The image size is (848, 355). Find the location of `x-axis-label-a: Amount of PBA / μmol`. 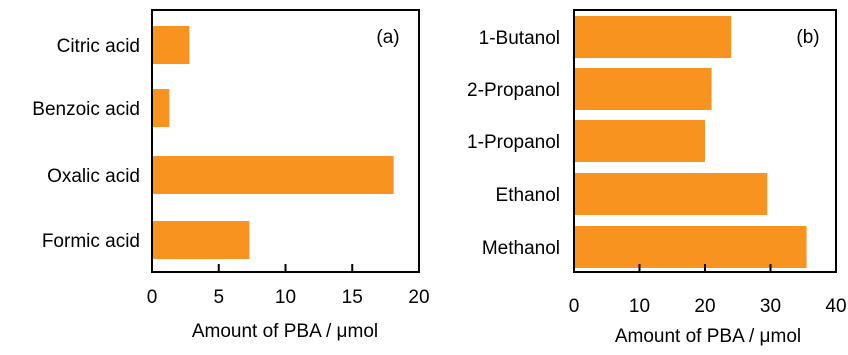

x-axis-label-a: Amount of PBA / μmol is located at coordinates (285, 331).